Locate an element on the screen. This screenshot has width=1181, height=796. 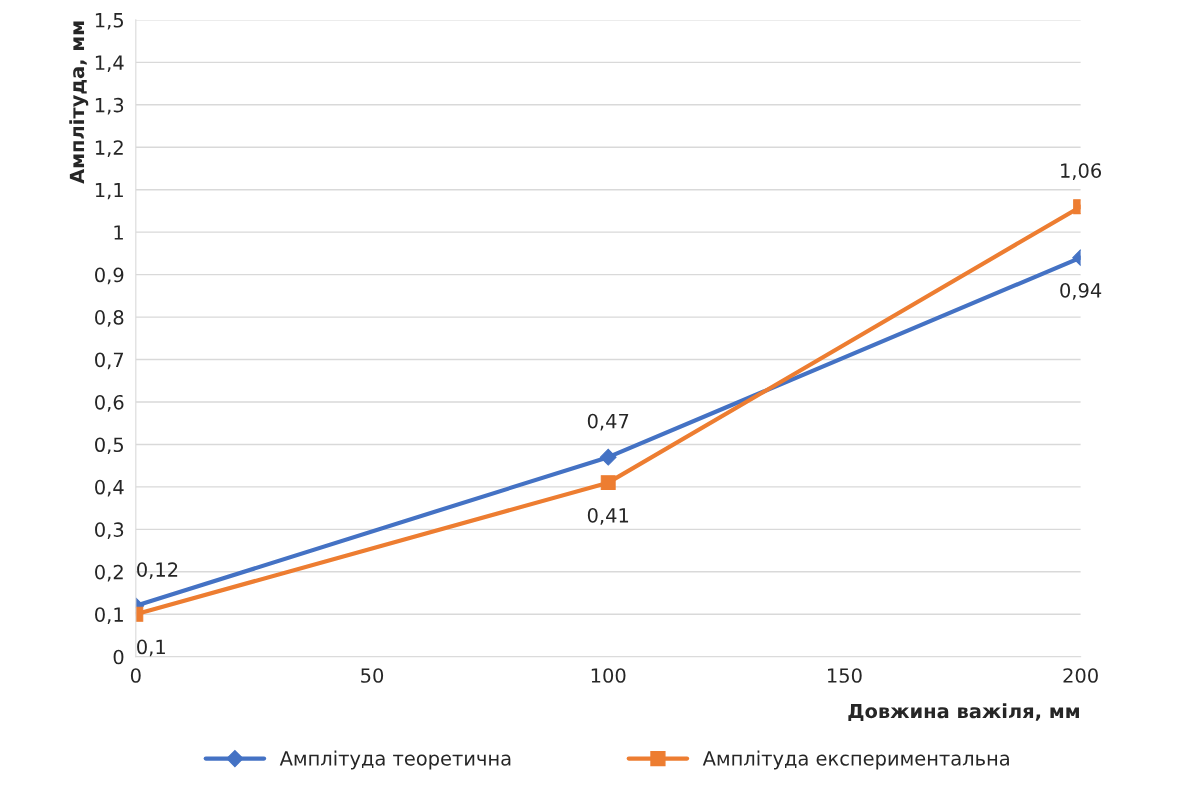
x-tick-label: 150 is located at coordinates (844, 675).